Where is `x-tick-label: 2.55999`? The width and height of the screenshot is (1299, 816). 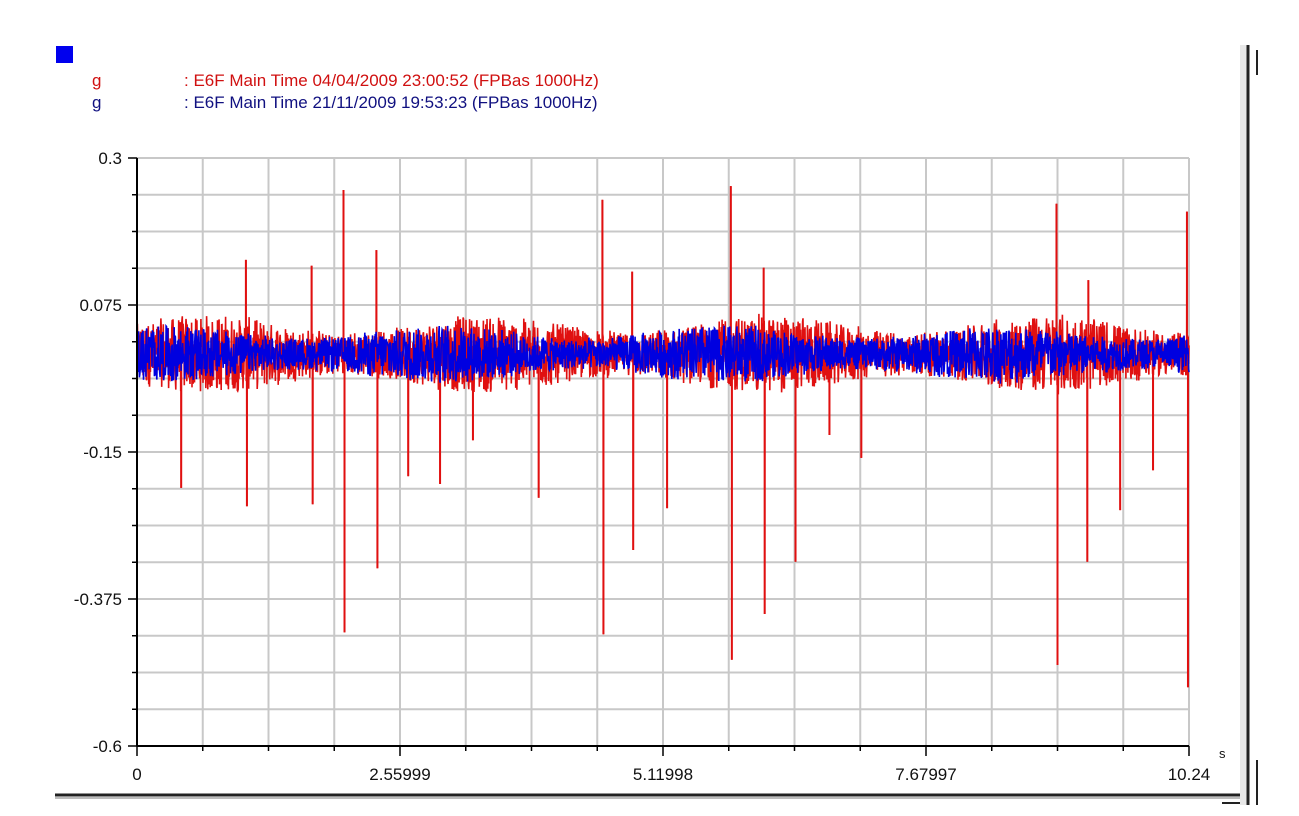
x-tick-label: 2.55999 is located at coordinates (399, 774).